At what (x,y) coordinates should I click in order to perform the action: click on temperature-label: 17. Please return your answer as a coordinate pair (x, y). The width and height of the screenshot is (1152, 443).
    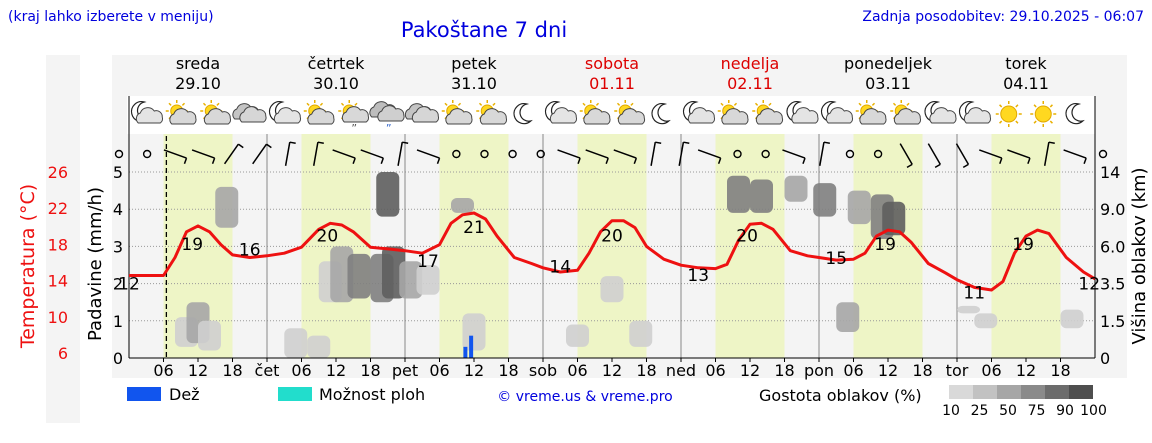
    Looking at the image, I should click on (428, 262).